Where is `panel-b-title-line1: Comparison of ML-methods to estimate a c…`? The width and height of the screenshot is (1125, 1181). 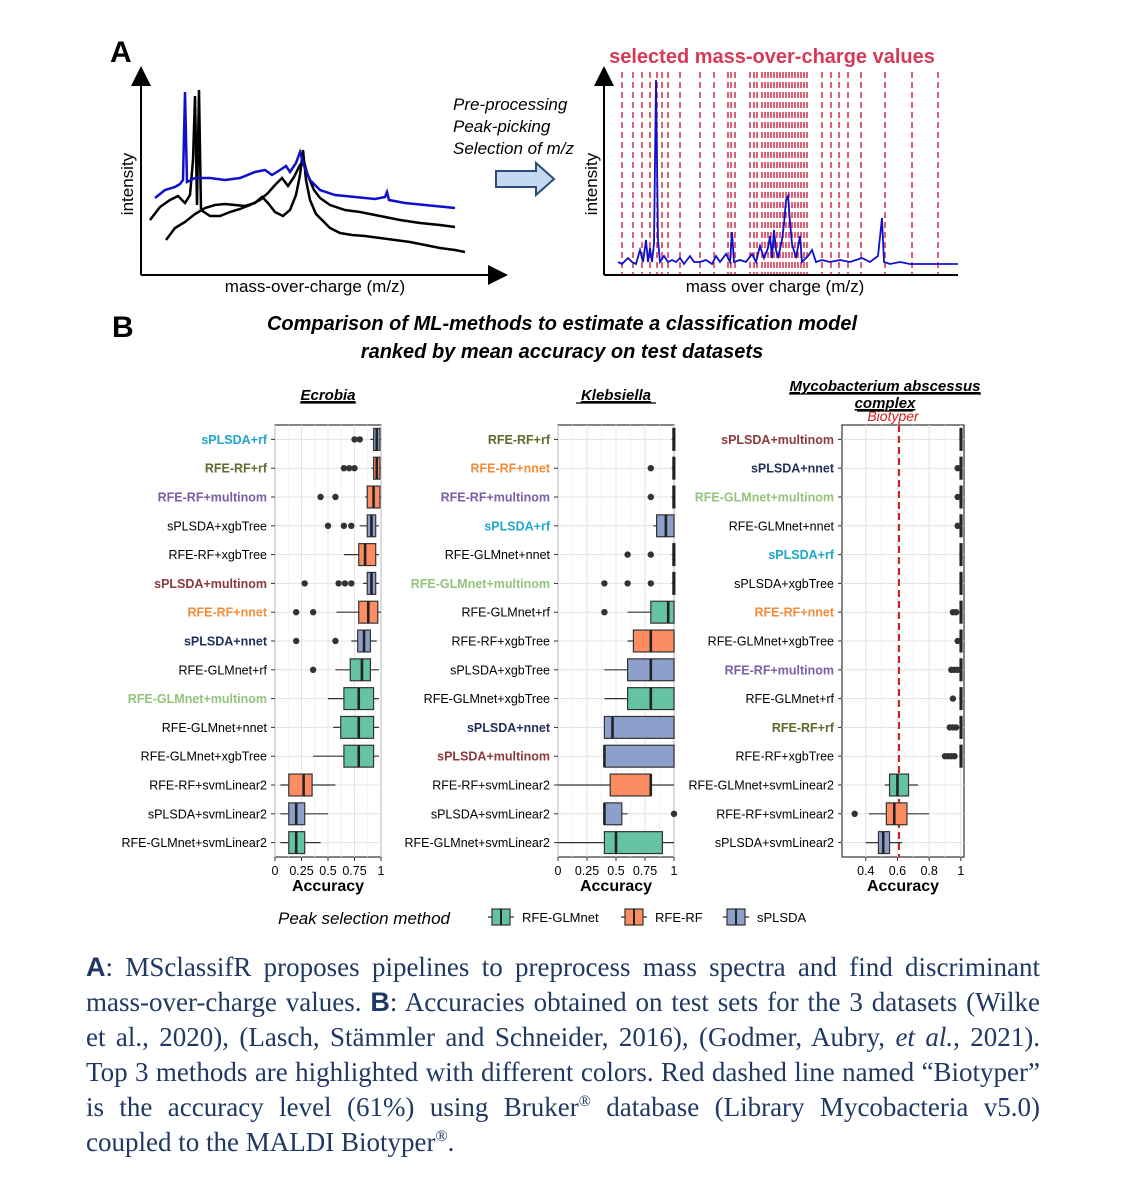
panel-b-title-line1: Comparison of ML-methods to estimate a c… is located at coordinates (562, 324).